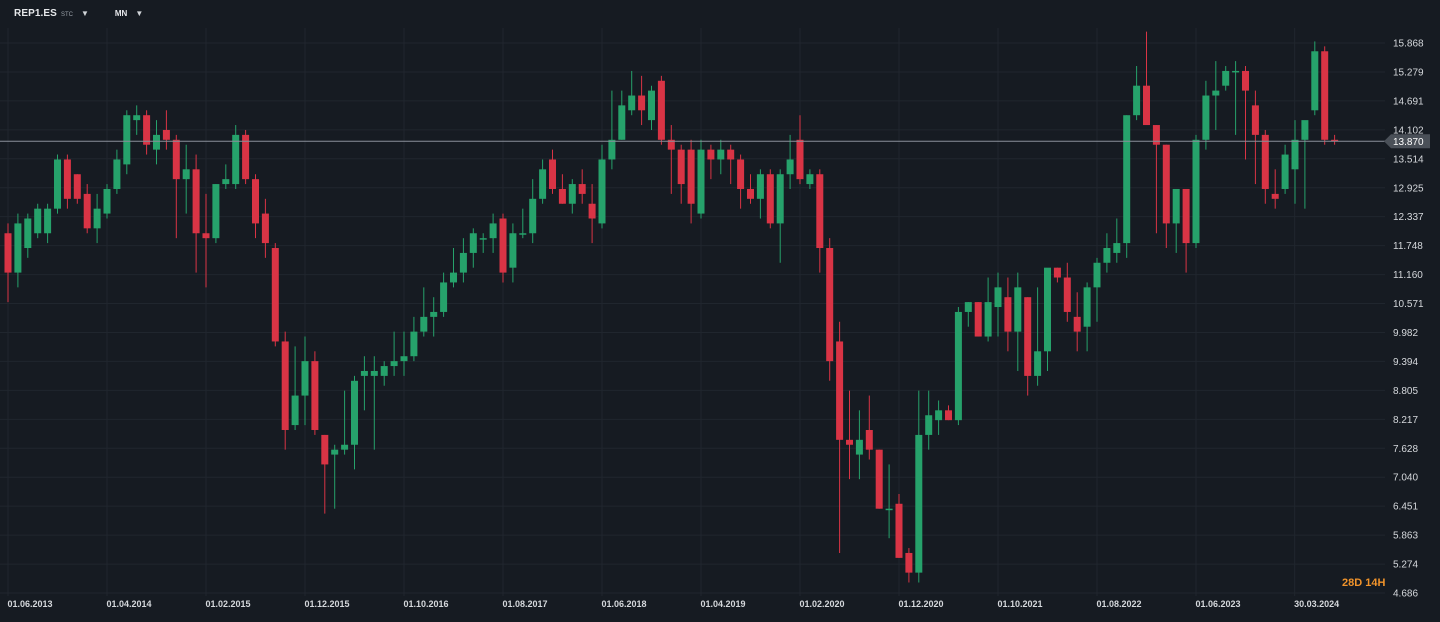  Describe the element at coordinates (129, 13) in the screenshot. I see `timeframe-selector: MN ▼` at that location.